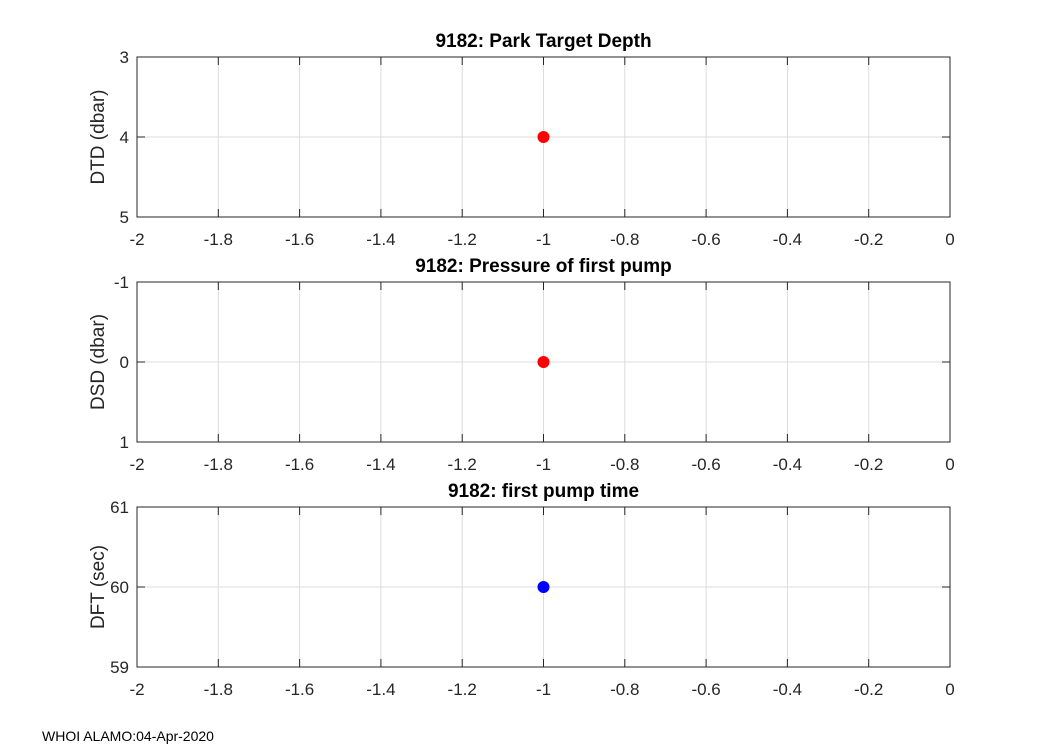 This screenshot has height=750, width=1050. I want to click on subplot-title: 9182: Pressure of first pump, so click(543, 266).